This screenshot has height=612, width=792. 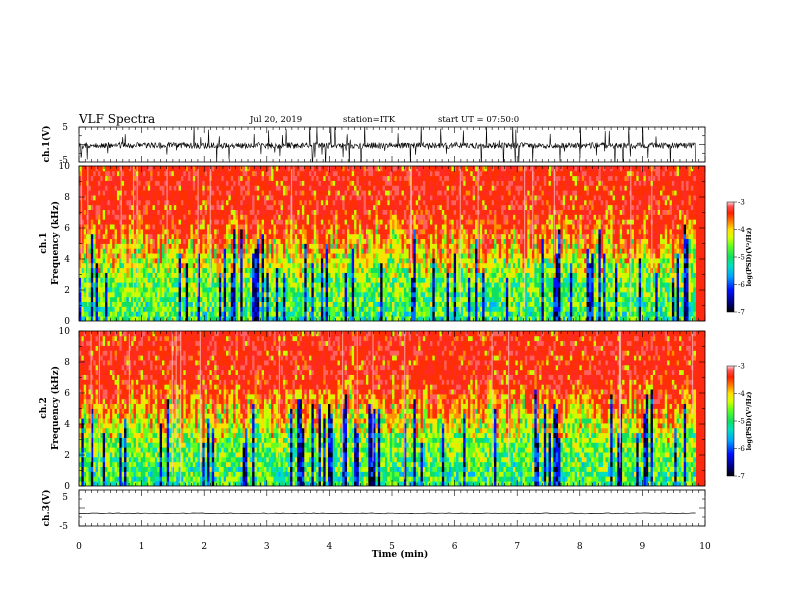 I want to click on ch1-y-ticks, so click(x=392, y=144).